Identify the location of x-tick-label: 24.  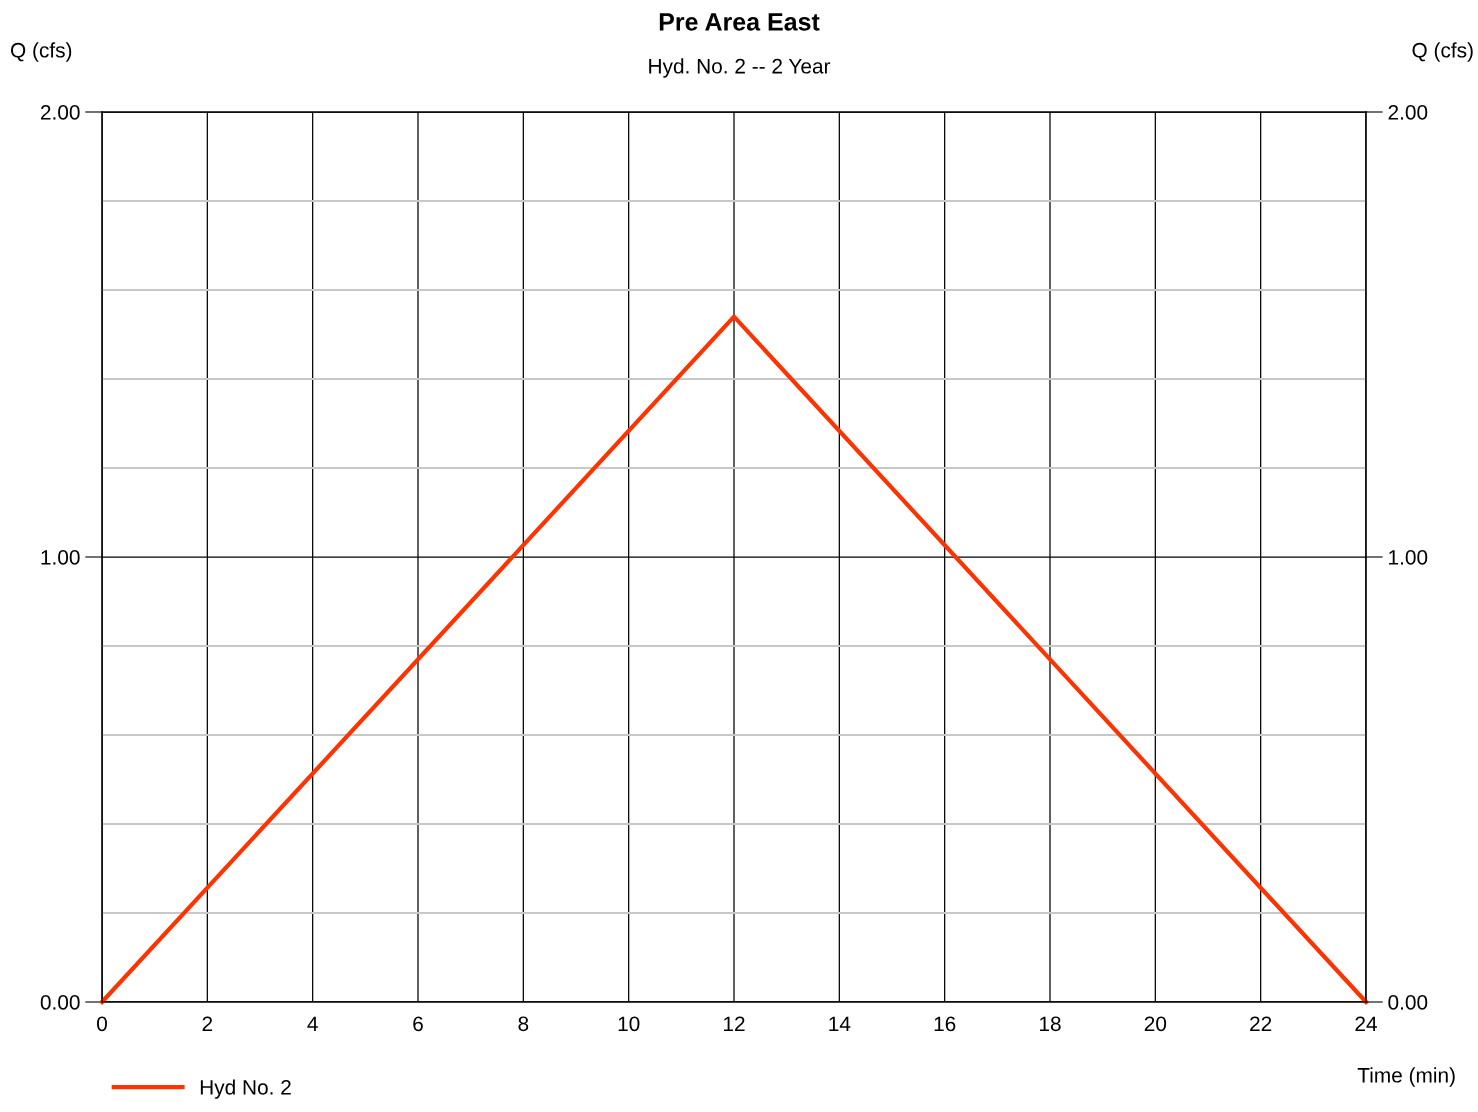
(1366, 1023).